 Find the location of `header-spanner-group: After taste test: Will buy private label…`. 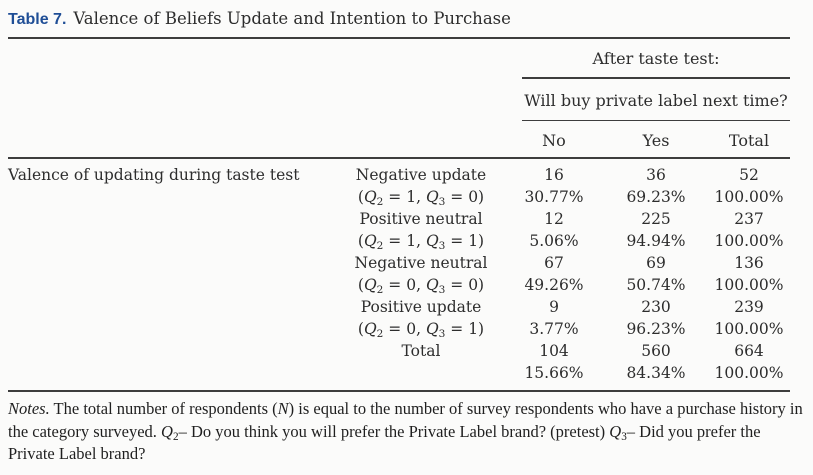

header-spanner-group: After taste test: Will buy private label… is located at coordinates (656, 80).